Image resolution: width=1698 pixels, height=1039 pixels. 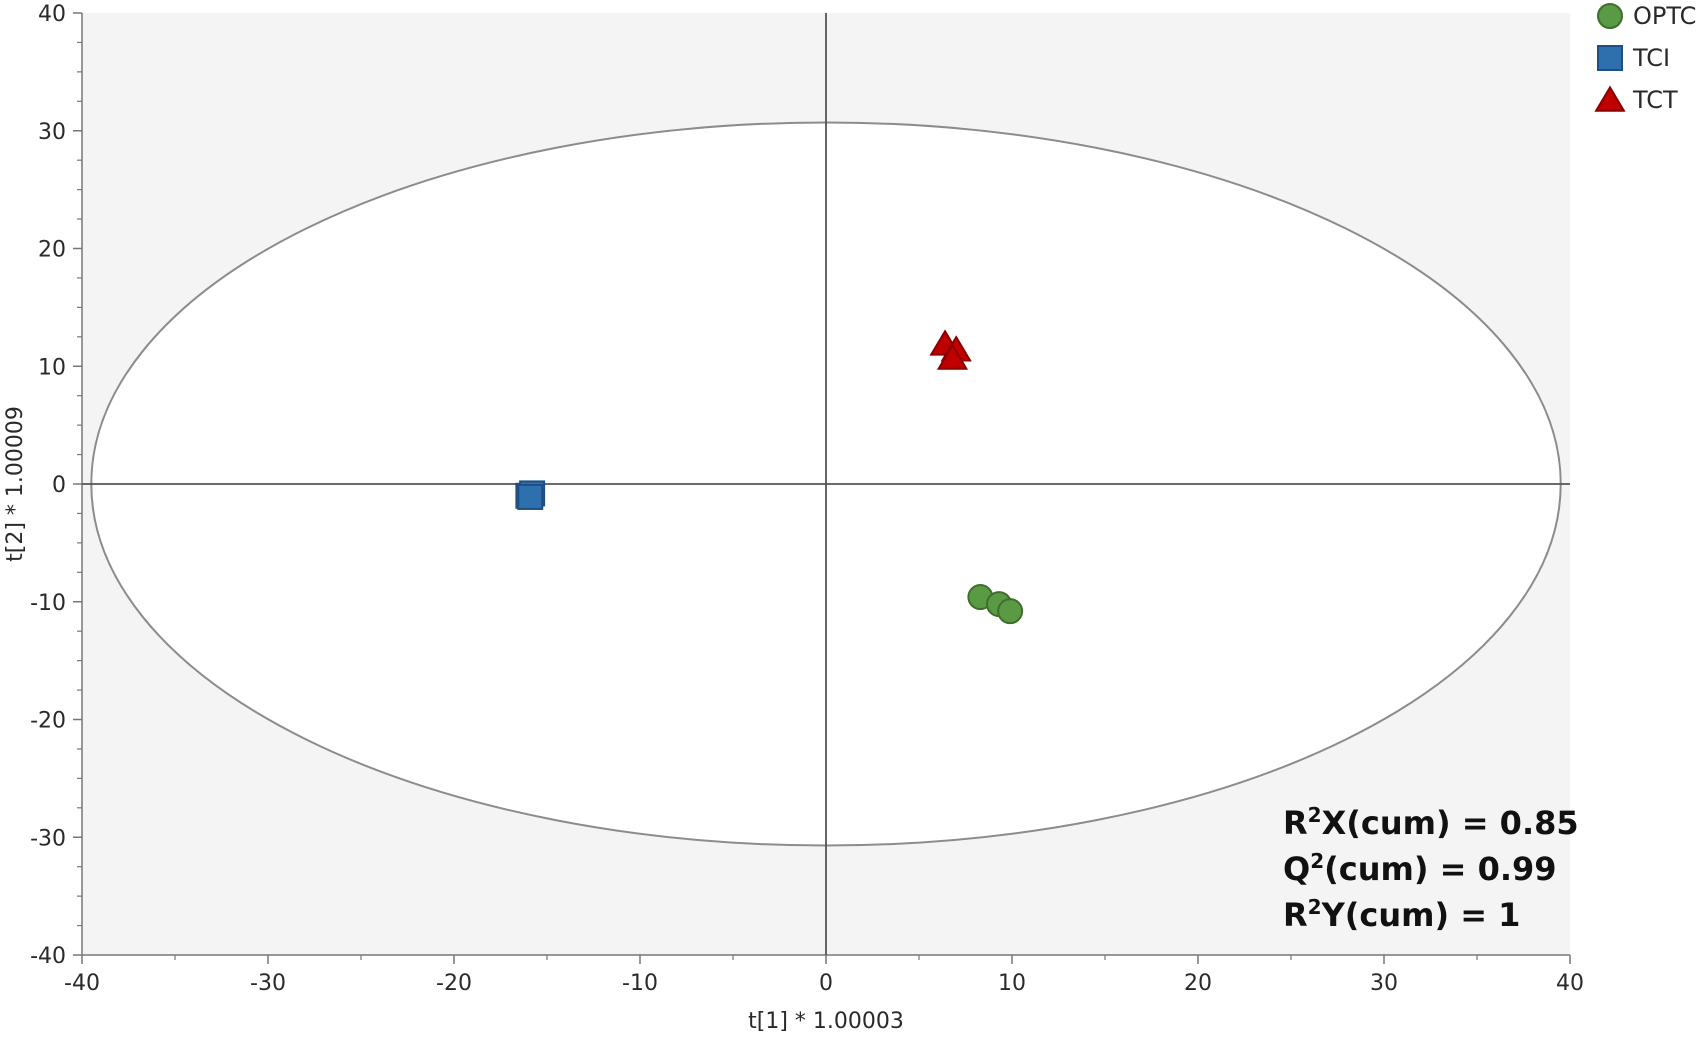 I want to click on q2-stat: Q2(cum) = 0.99, so click(x=1420, y=868).